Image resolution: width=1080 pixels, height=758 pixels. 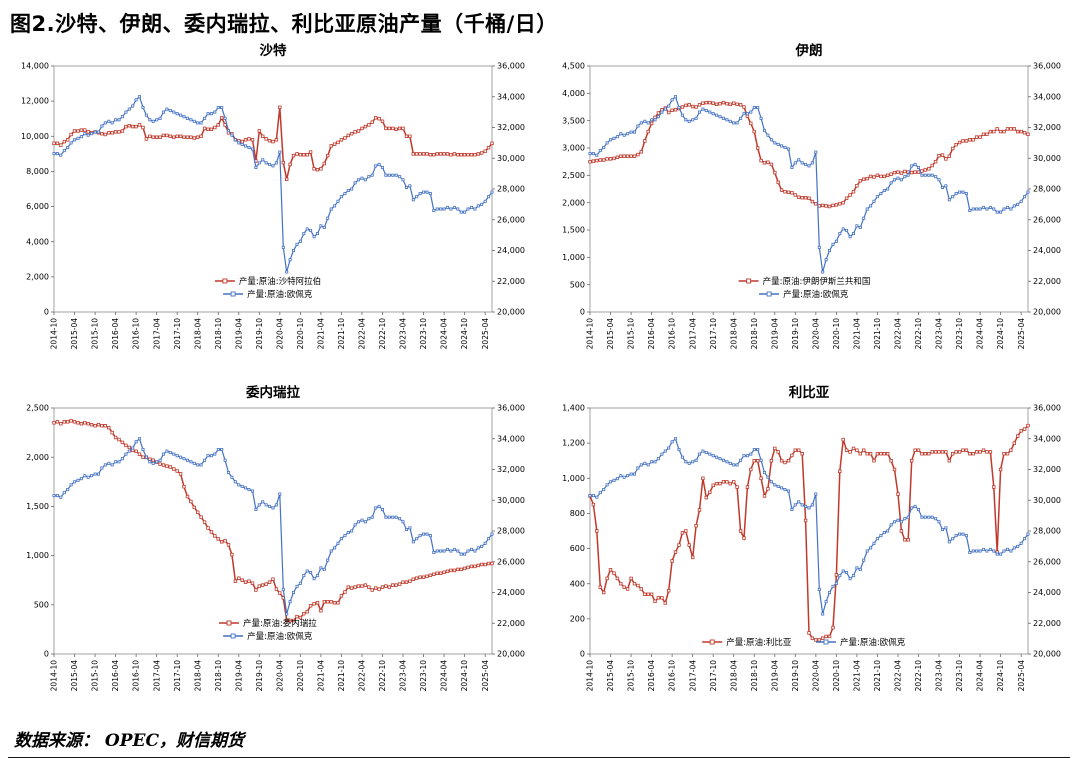 I want to click on svg-text: 2022-04, so click(x=898, y=676).